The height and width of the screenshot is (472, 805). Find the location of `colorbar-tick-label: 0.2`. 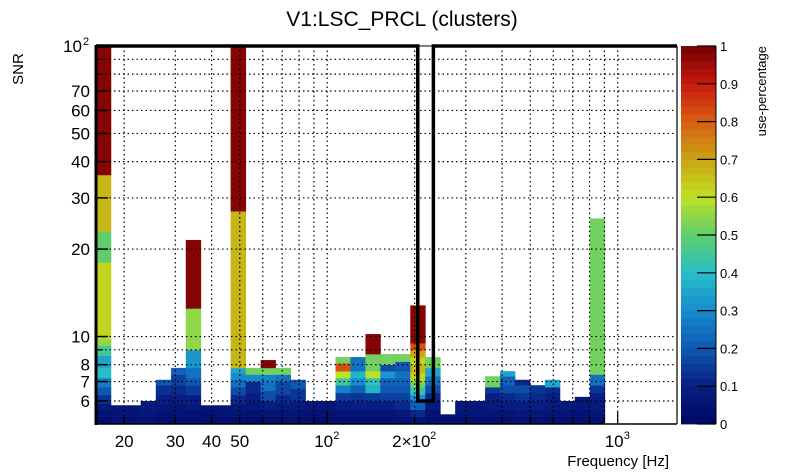

colorbar-tick-label: 0.2 is located at coordinates (729, 348).